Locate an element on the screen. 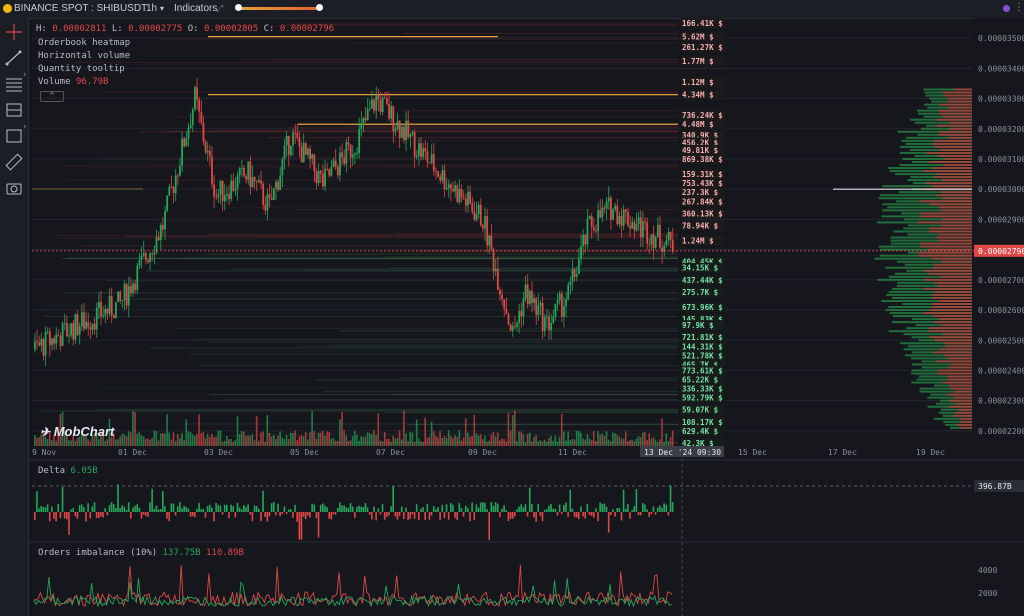  legend-quantity-tooltip: Quantity tooltip is located at coordinates (81, 69).